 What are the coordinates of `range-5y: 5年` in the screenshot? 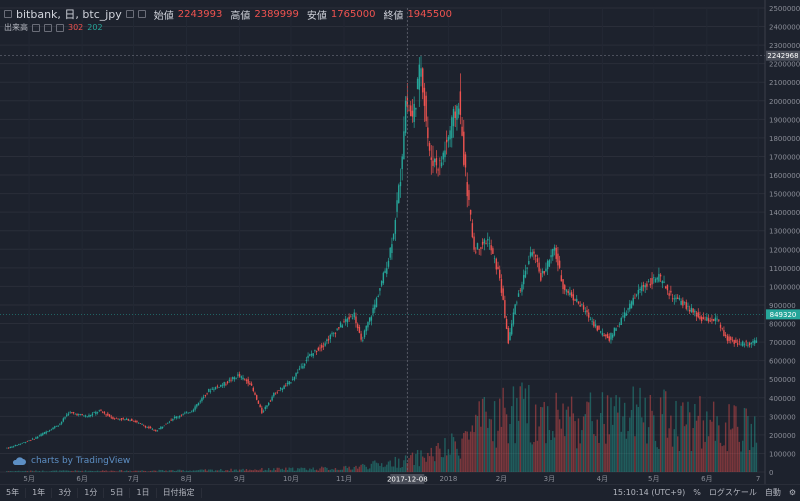 It's located at (13, 493).